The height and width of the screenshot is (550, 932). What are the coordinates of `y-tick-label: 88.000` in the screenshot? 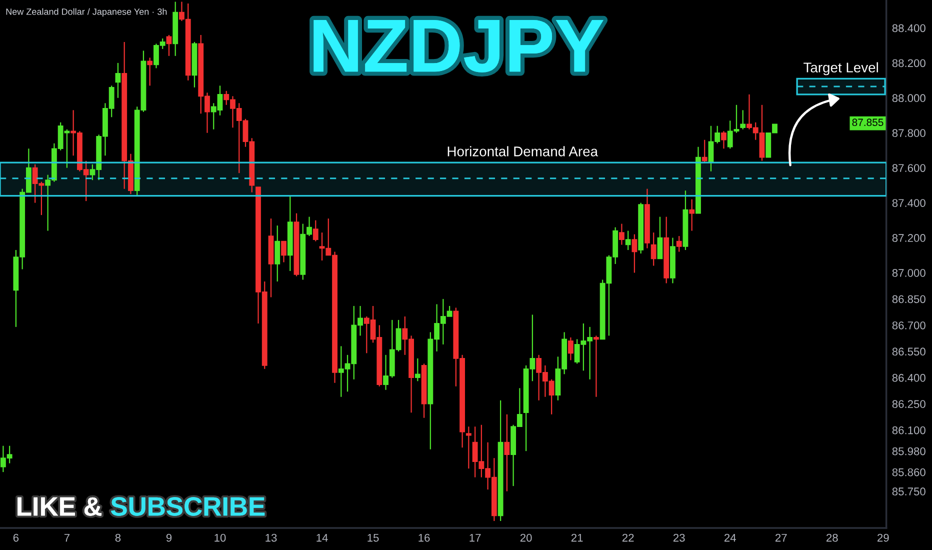 It's located at (909, 98).